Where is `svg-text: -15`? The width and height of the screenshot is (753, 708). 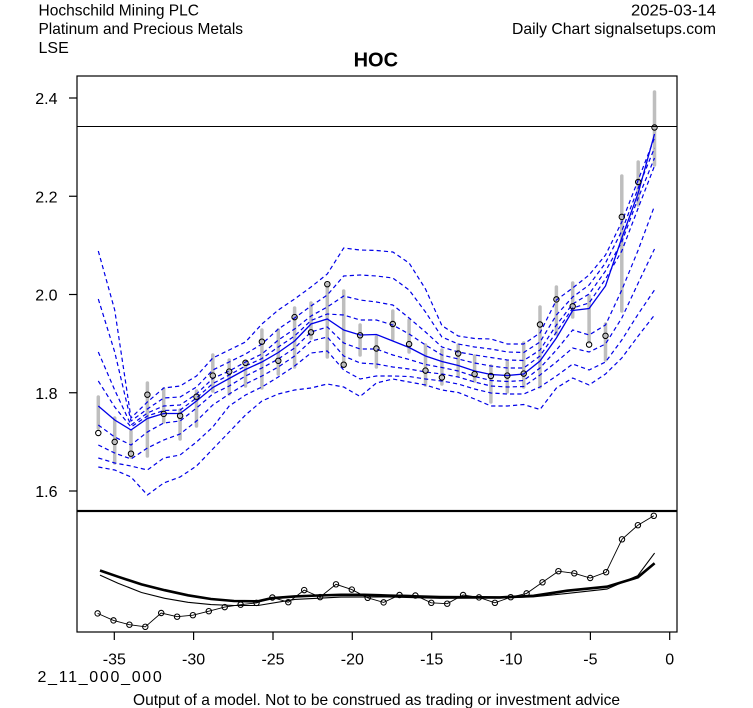
svg-text: -15 is located at coordinates (431, 660).